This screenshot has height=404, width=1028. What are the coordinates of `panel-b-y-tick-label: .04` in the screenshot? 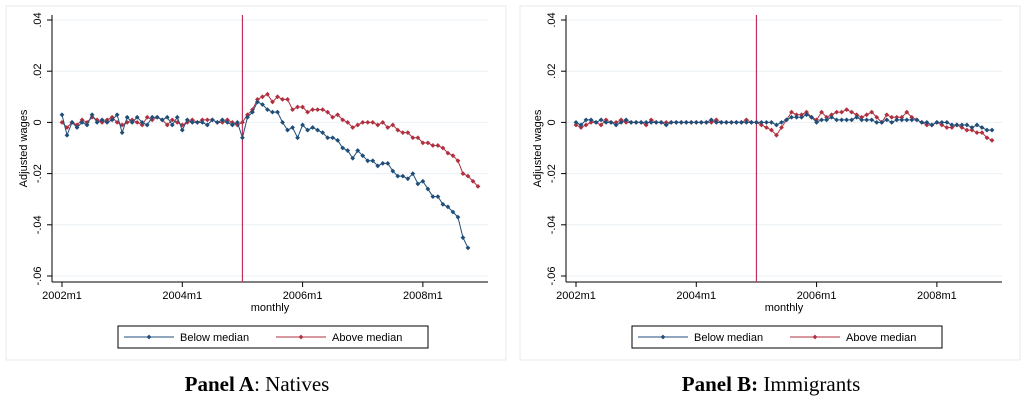 It's located at (552, 19).